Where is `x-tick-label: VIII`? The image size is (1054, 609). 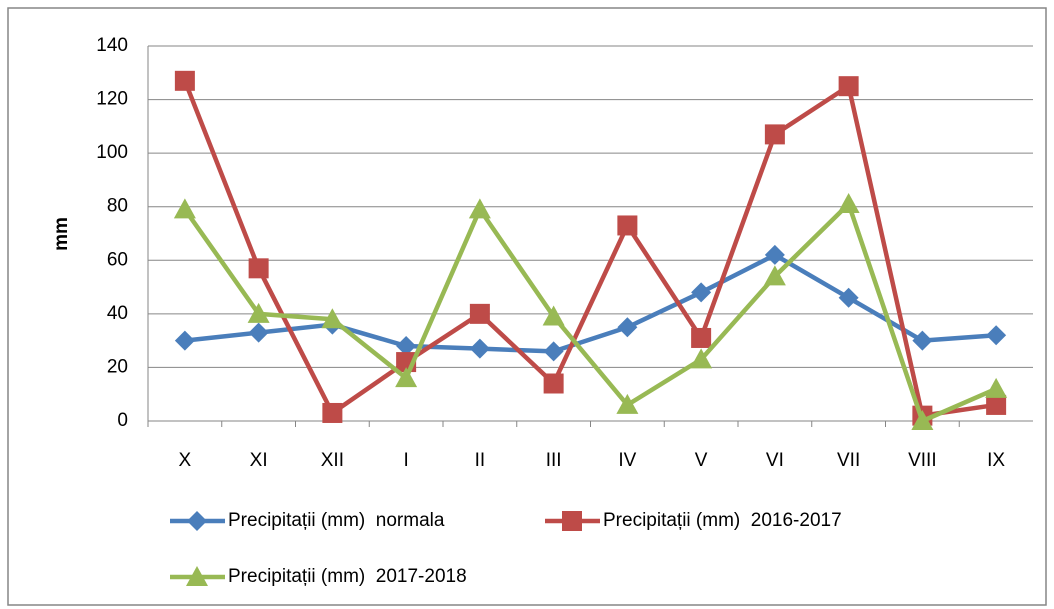
x-tick-label: VIII is located at coordinates (922, 460).